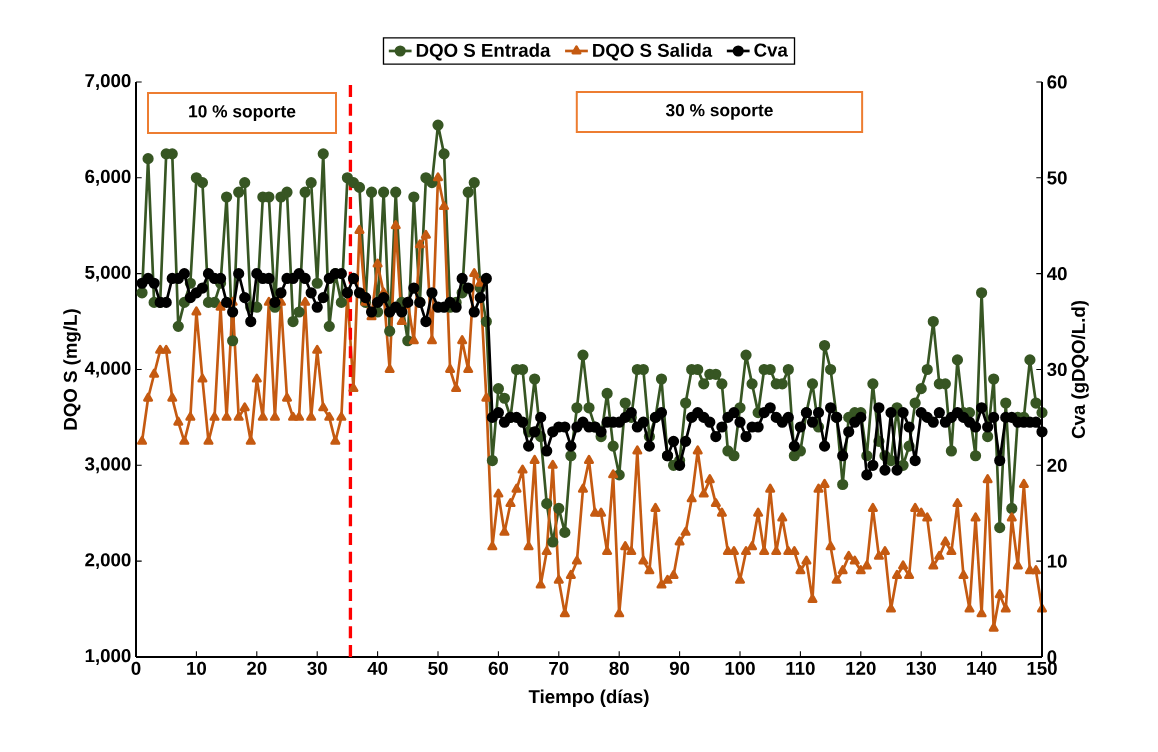 The width and height of the screenshot is (1158, 752). I want to click on annotation: 10 % soporte, so click(242, 113).